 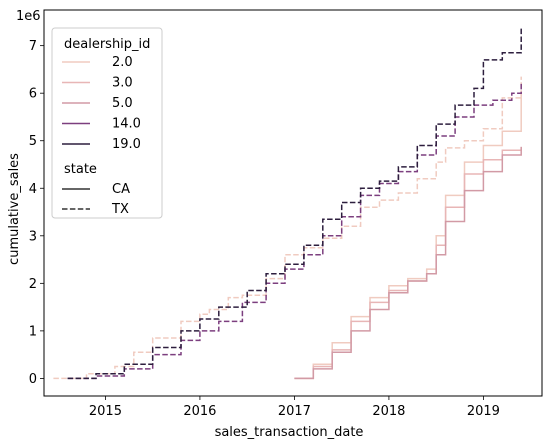 What do you see at coordinates (33, 46) in the screenshot?
I see `y-tick-label: 7` at bounding box center [33, 46].